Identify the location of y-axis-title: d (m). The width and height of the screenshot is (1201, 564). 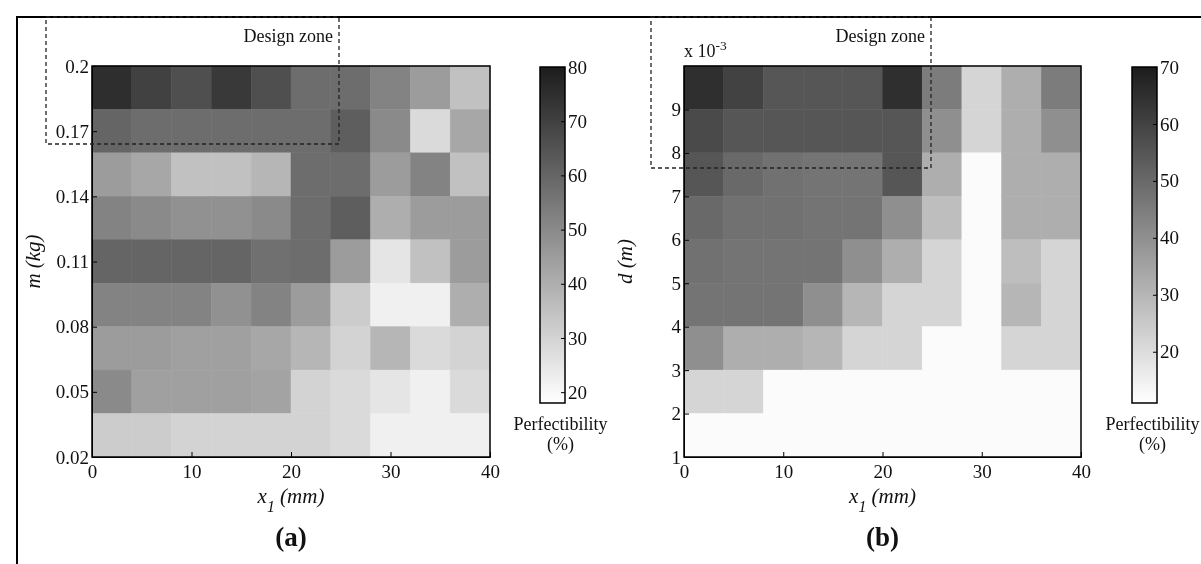
(625, 261).